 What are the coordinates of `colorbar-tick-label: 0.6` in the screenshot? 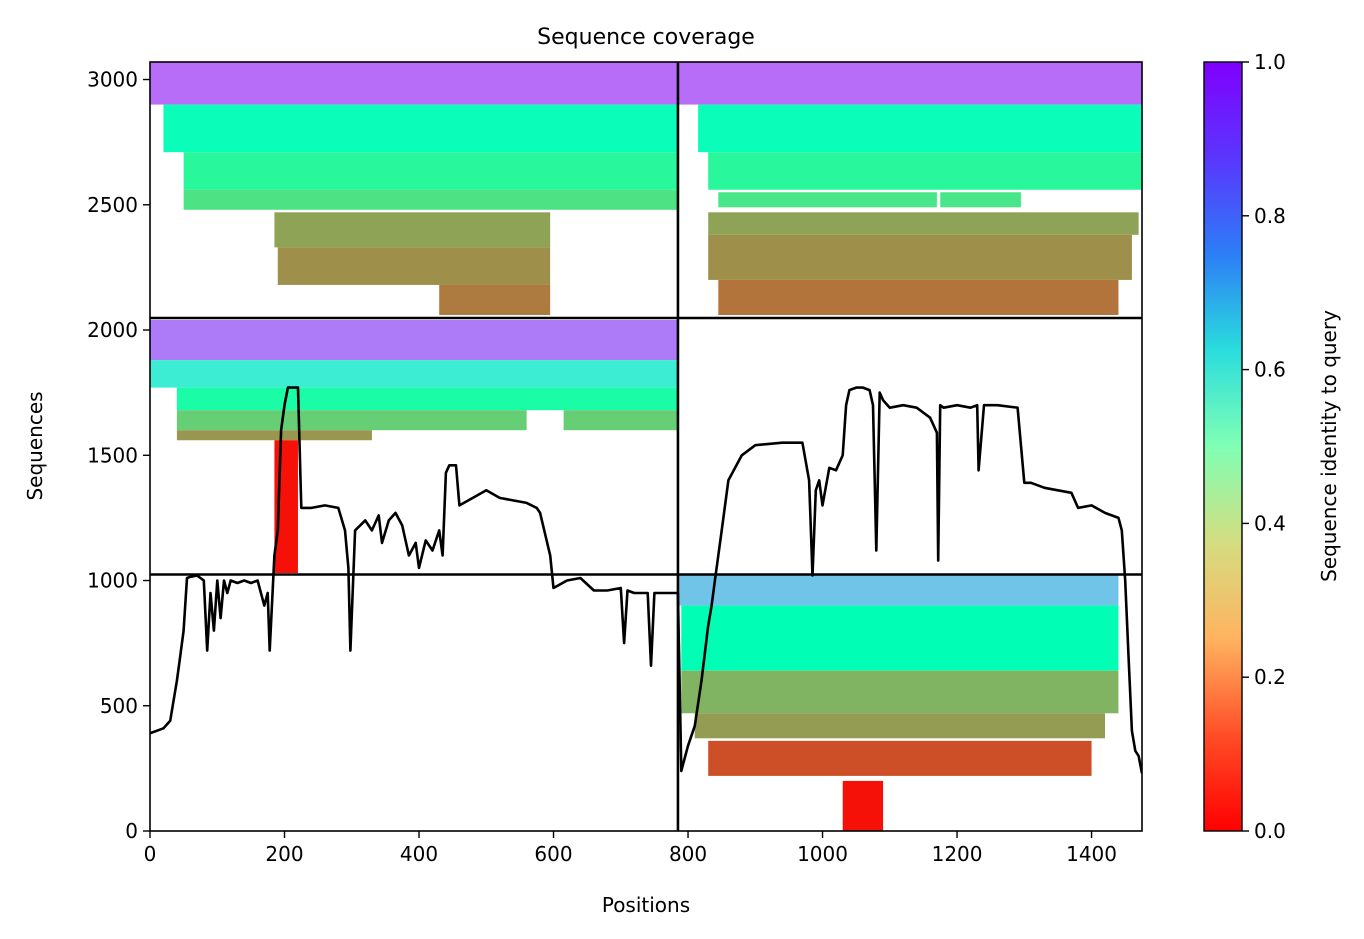 It's located at (1270, 370).